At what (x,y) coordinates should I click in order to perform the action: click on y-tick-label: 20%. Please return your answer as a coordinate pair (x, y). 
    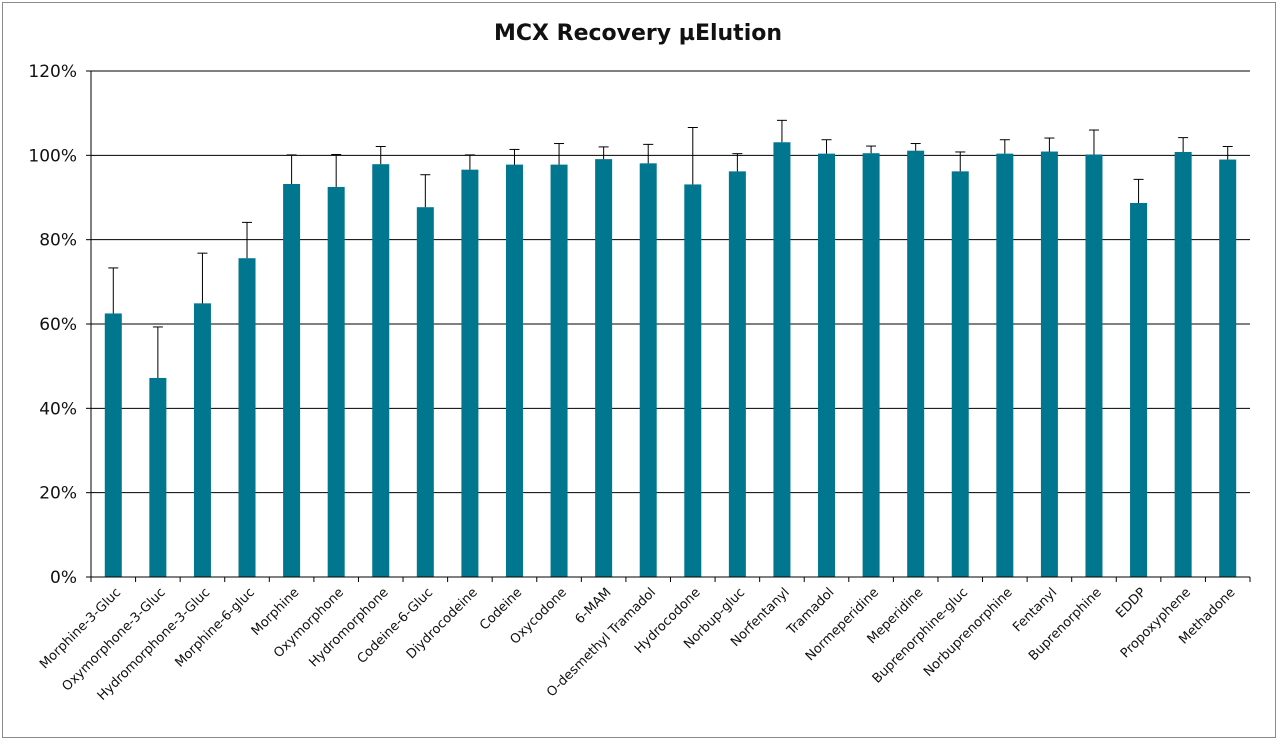
    Looking at the image, I should click on (58, 494).